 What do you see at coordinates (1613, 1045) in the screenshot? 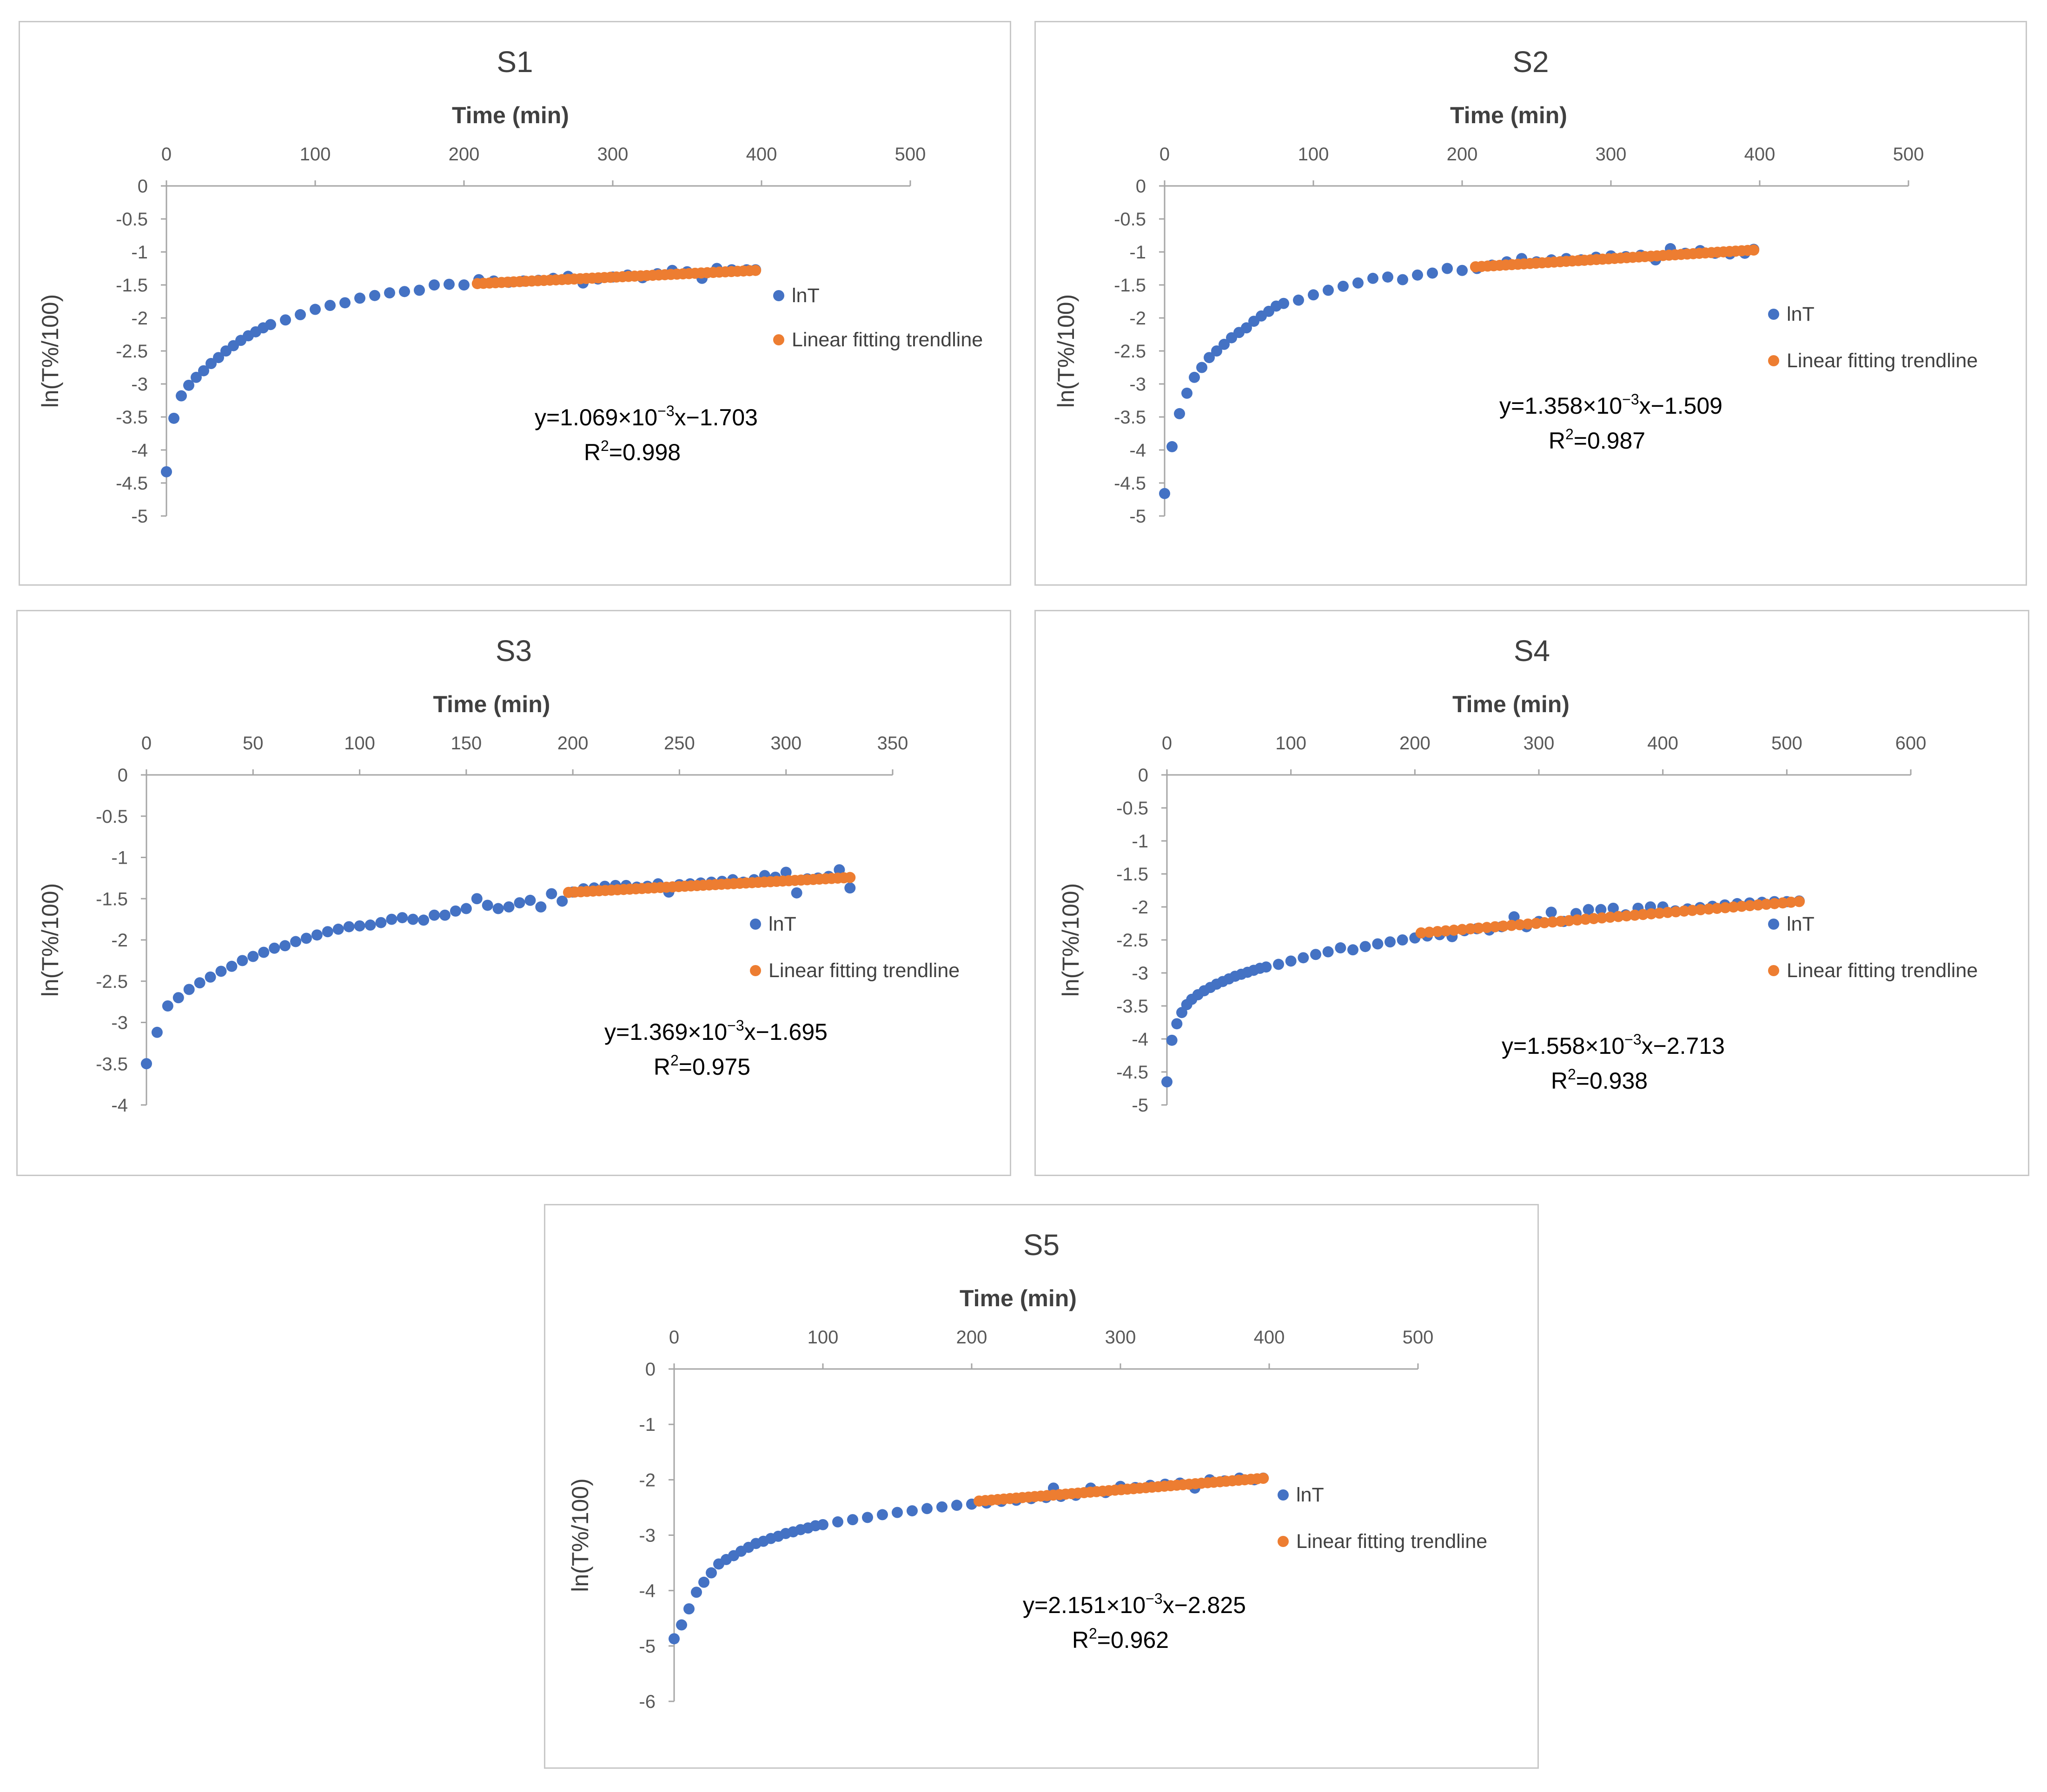
I see `trendline-equation: y=1.558×10−3x−2.713` at bounding box center [1613, 1045].